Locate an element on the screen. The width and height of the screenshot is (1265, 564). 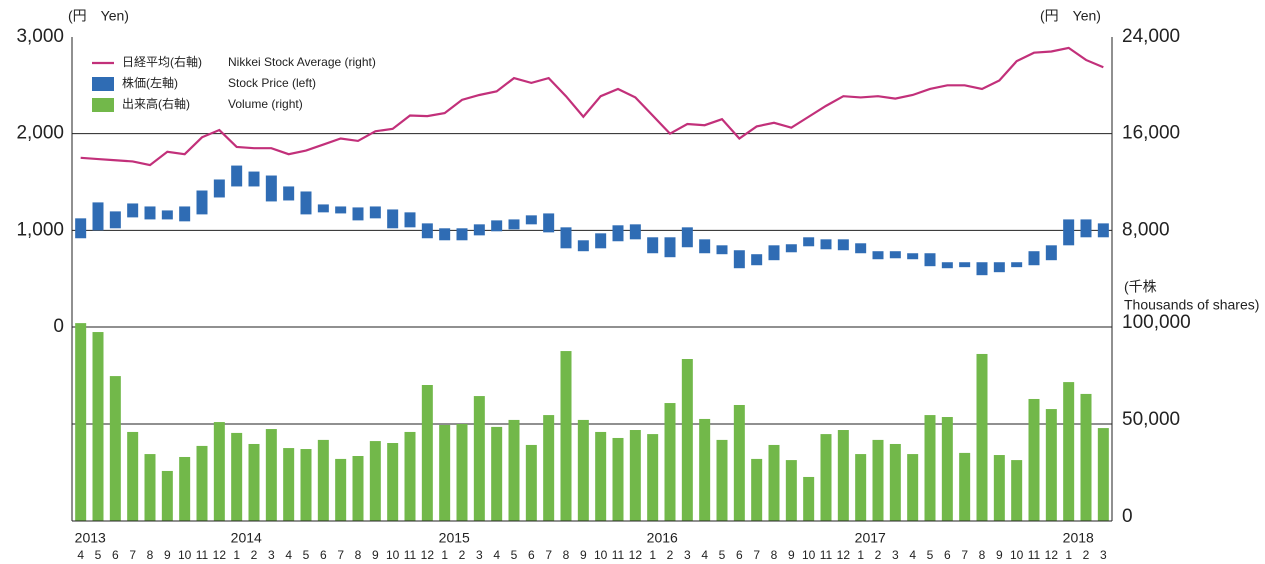
year-label: 2013 is located at coordinates (90, 538).